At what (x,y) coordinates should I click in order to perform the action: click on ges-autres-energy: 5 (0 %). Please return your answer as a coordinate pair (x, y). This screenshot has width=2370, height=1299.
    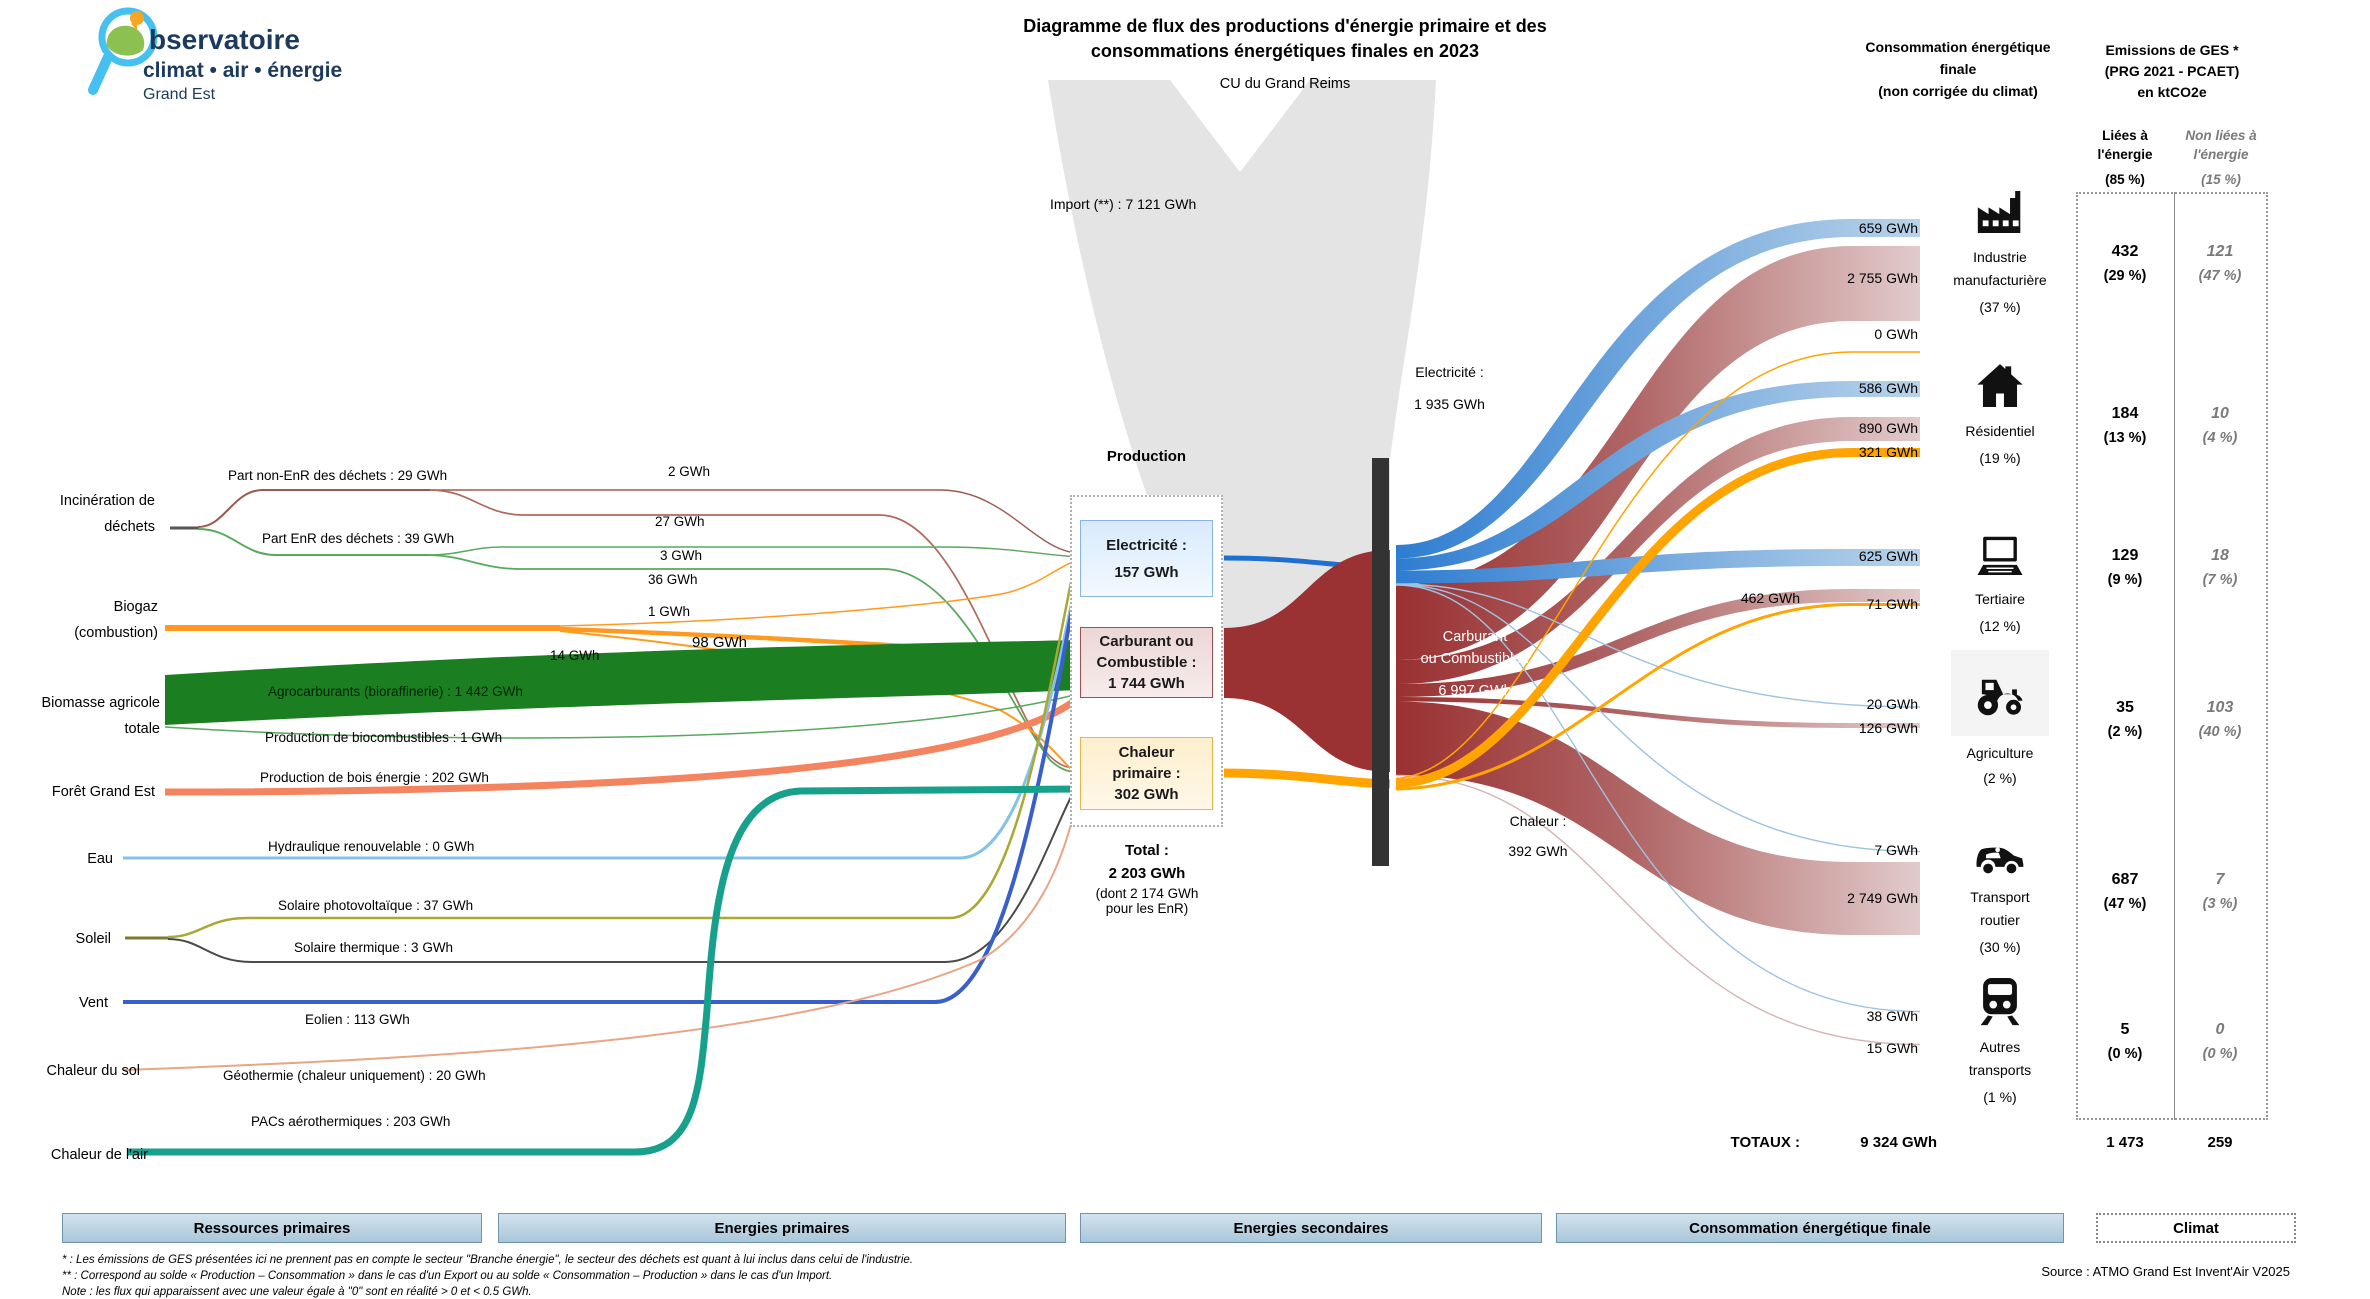
    Looking at the image, I should click on (2125, 1041).